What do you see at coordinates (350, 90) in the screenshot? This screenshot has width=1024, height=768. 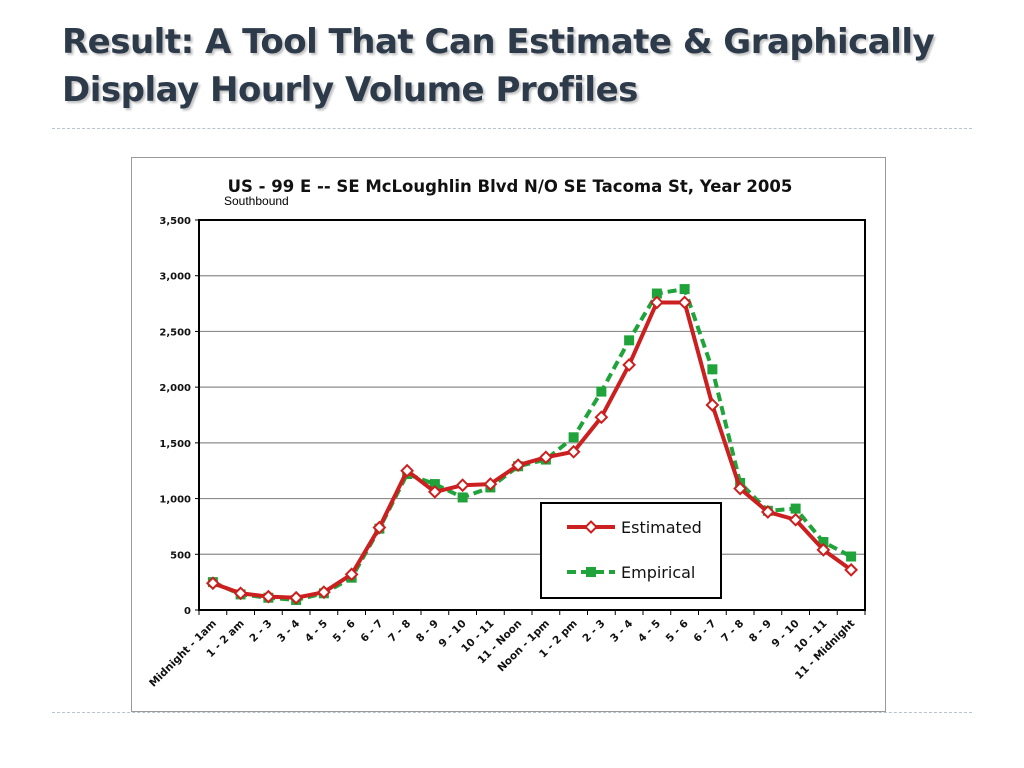 I see `slide-title-line-2: Display Hourly Volume Profiles` at bounding box center [350, 90].